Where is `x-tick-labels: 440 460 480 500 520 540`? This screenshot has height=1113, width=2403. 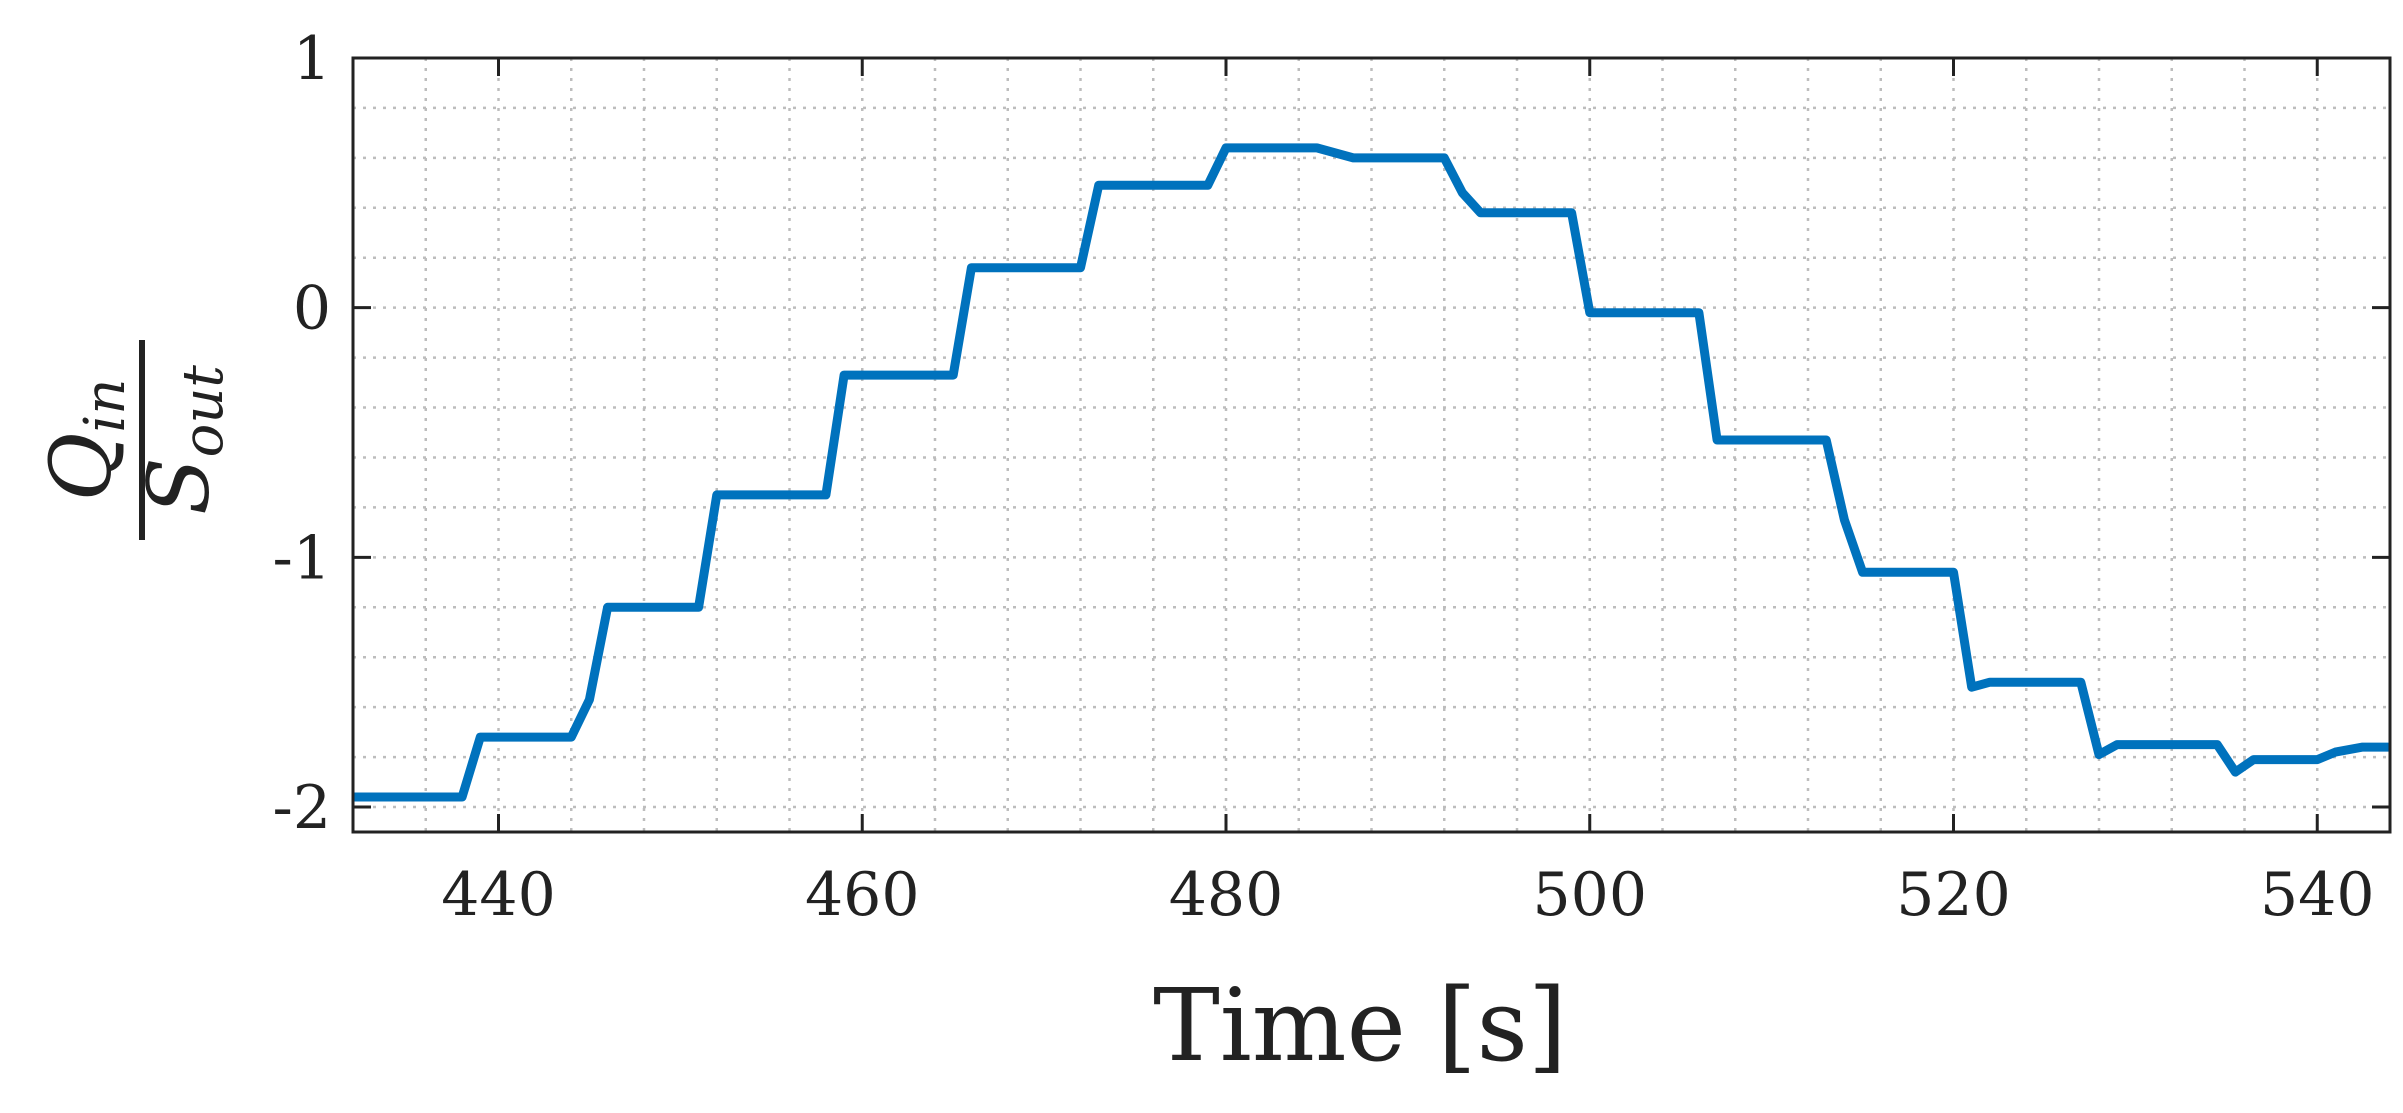
x-tick-labels: 440 460 480 500 520 540 is located at coordinates (1407, 895).